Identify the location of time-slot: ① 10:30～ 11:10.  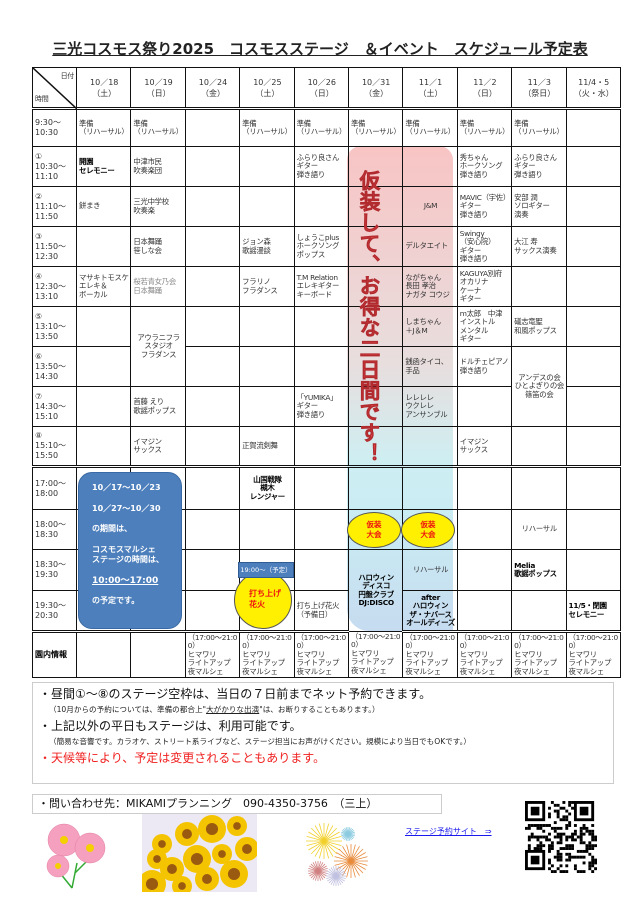
(54, 166).